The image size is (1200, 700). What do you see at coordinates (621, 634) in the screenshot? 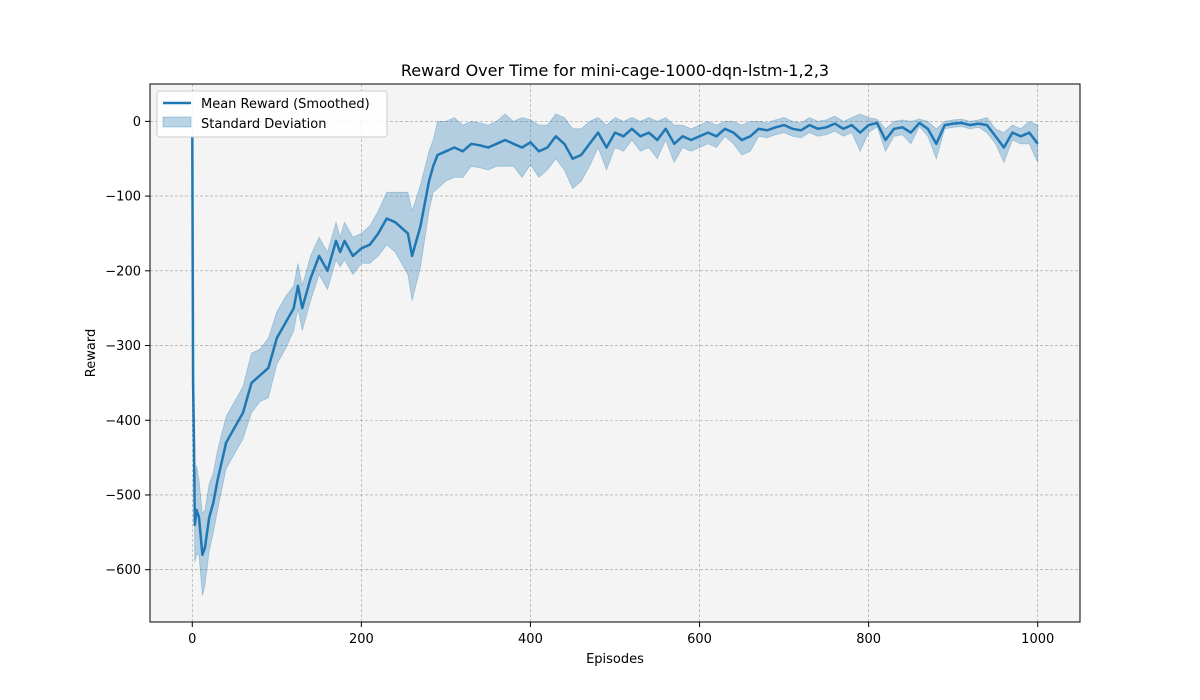
I see `x-axis: 0 200 400 600 800 1000` at bounding box center [621, 634].